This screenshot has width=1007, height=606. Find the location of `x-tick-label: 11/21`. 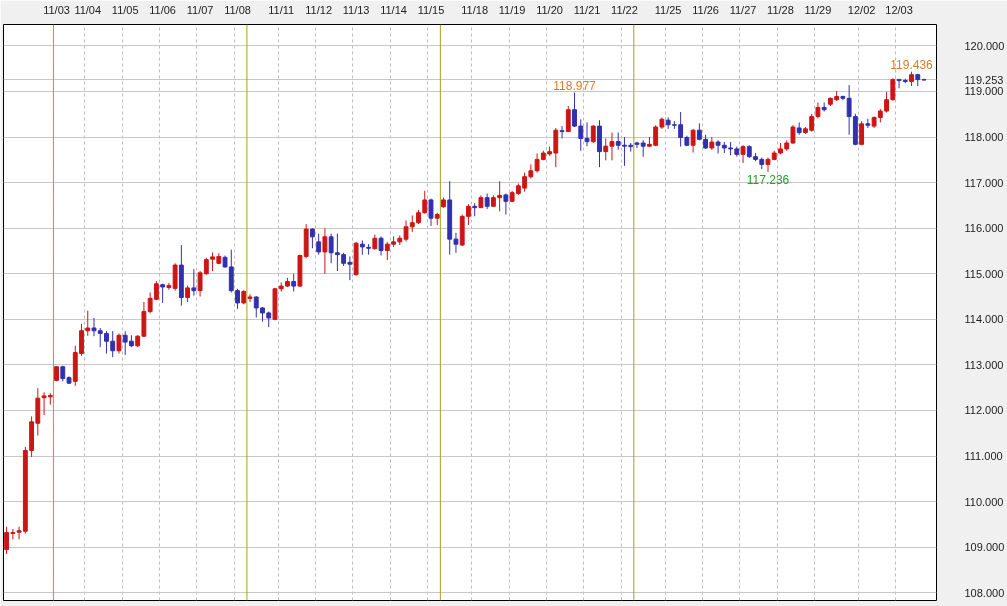

x-tick-label: 11/21 is located at coordinates (587, 9).